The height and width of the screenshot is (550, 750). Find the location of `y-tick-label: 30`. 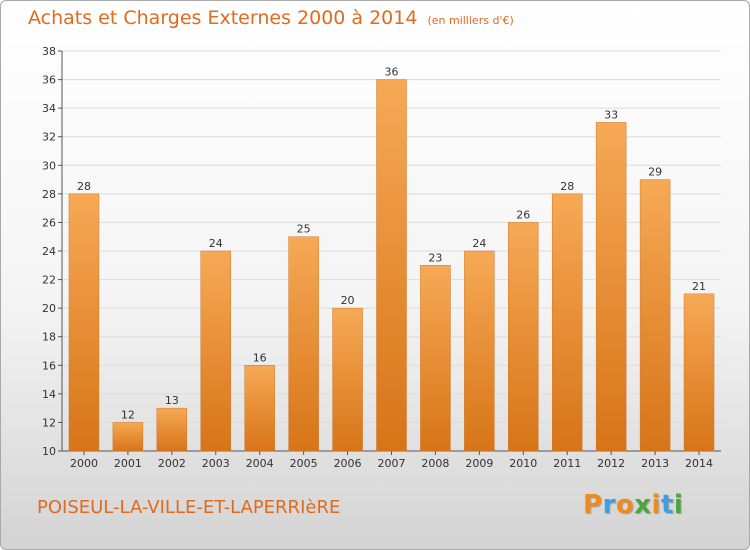

y-tick-label: 30 is located at coordinates (49, 165).